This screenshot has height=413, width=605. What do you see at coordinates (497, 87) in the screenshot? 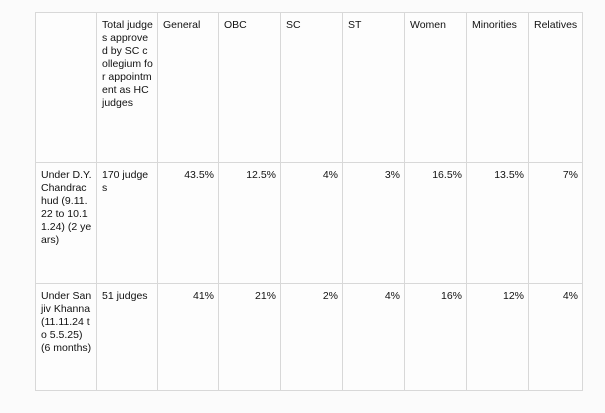
I see `header-cell-minorities: Minorities` at bounding box center [497, 87].